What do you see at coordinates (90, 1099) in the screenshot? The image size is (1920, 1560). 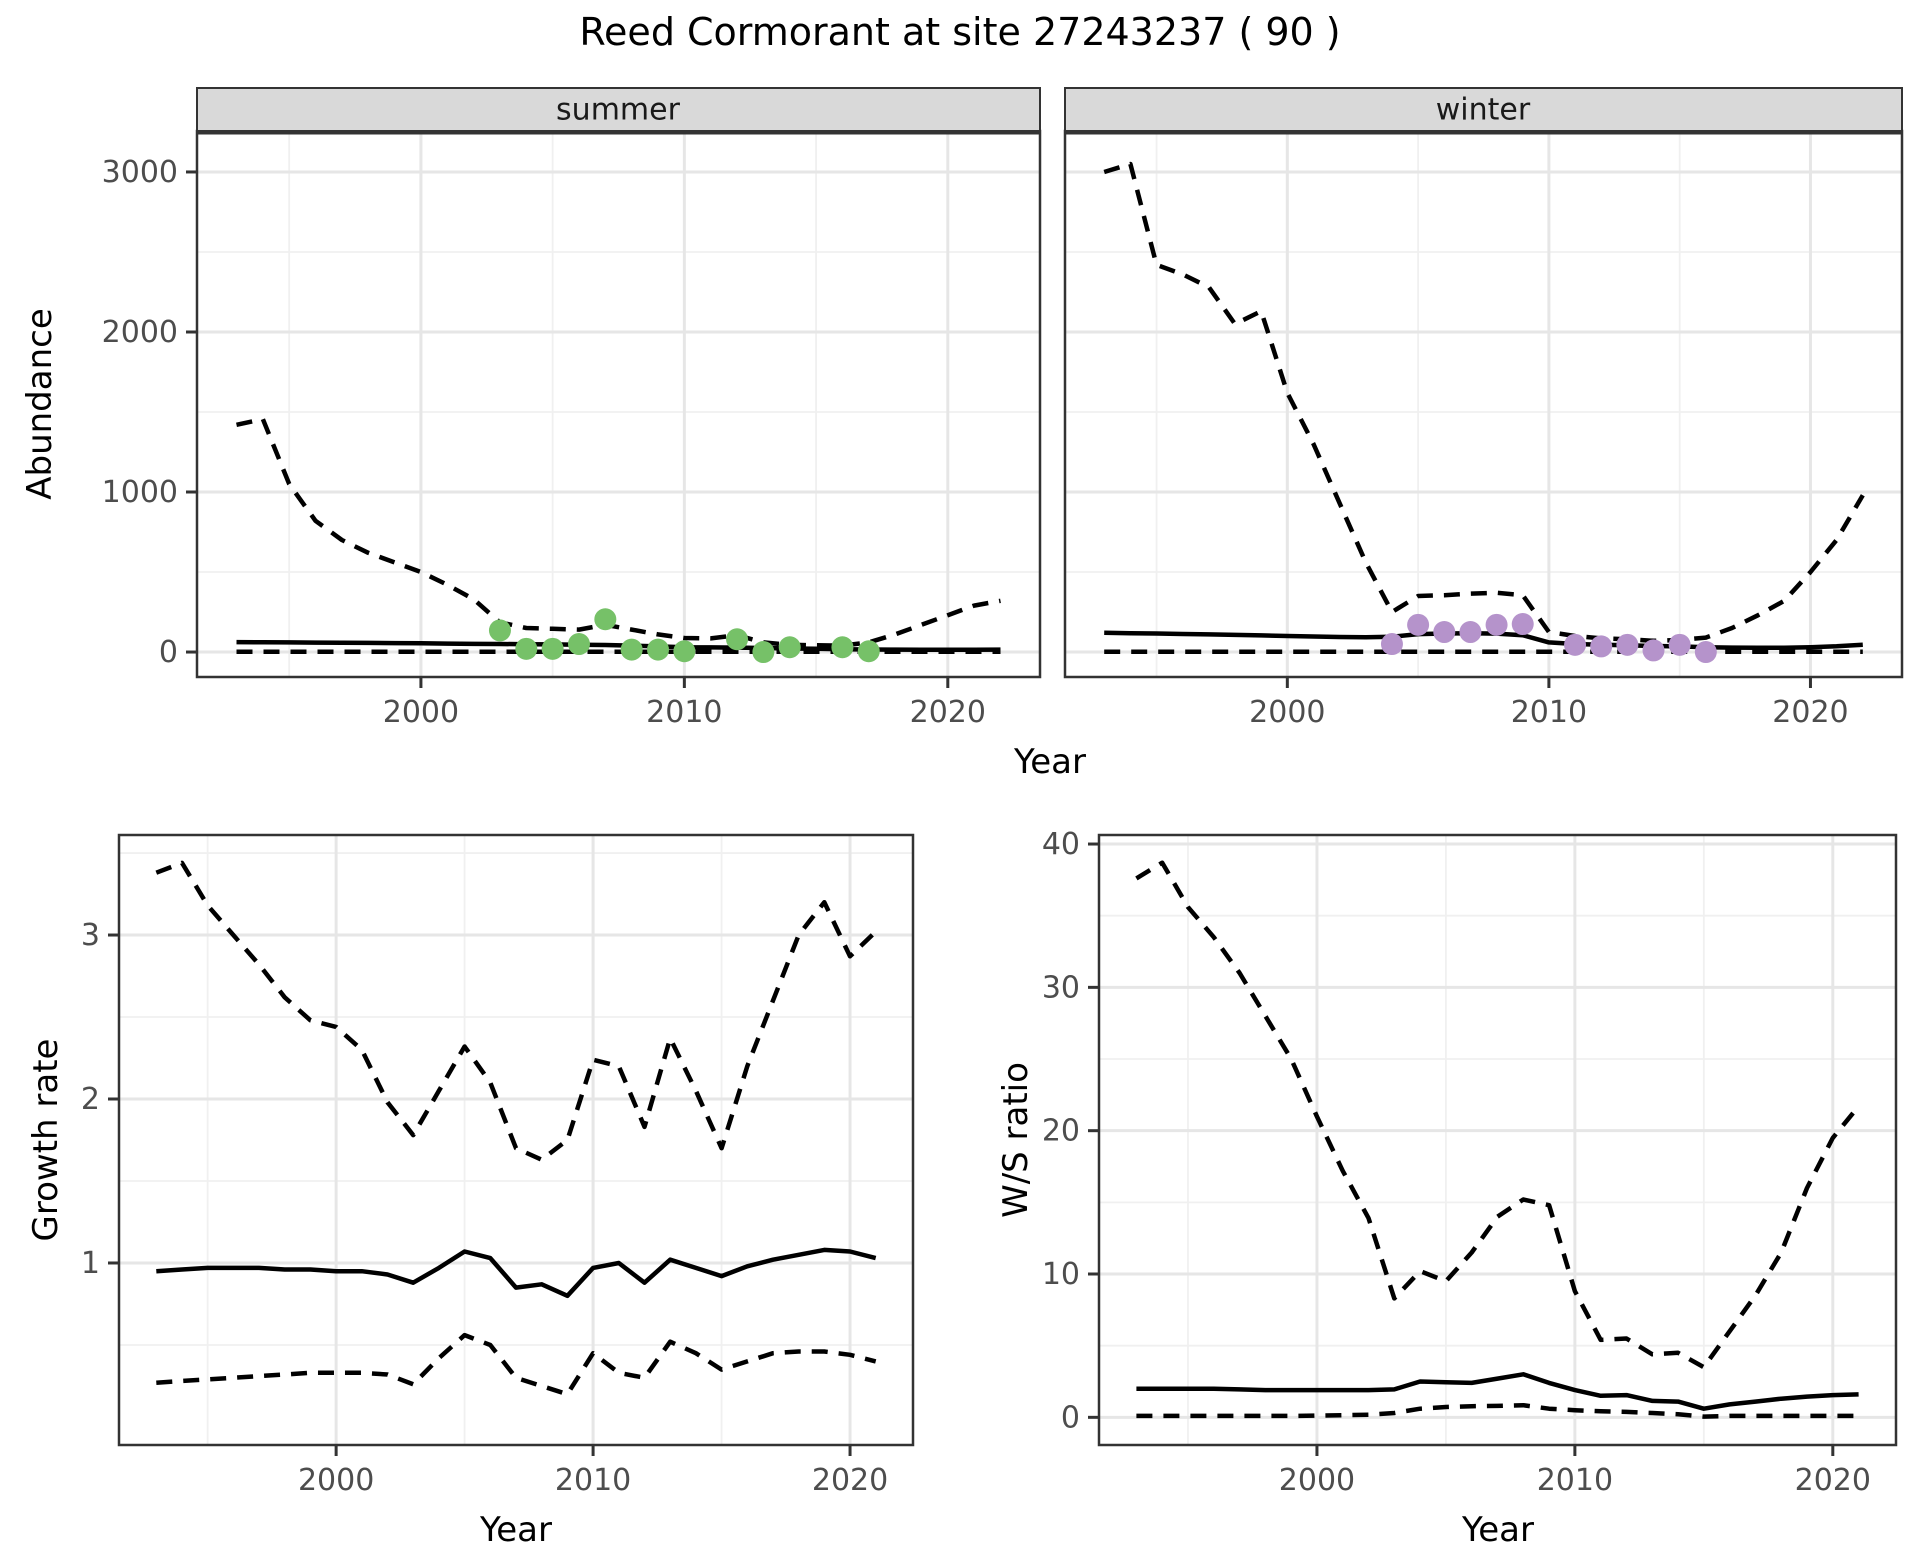 I see `y-tick-label: 2` at bounding box center [90, 1099].